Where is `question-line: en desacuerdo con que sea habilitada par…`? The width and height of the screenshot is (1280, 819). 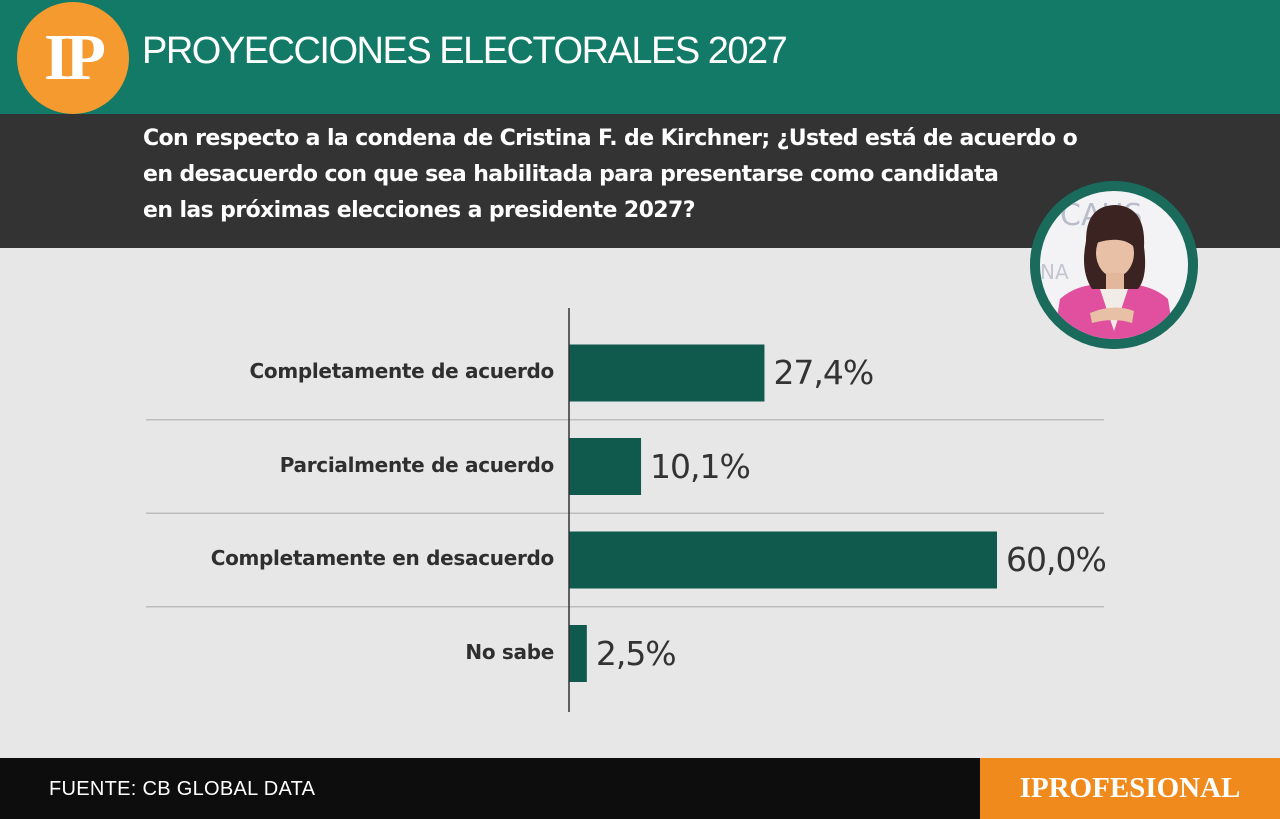 question-line: en desacuerdo con que sea habilitada par… is located at coordinates (571, 174).